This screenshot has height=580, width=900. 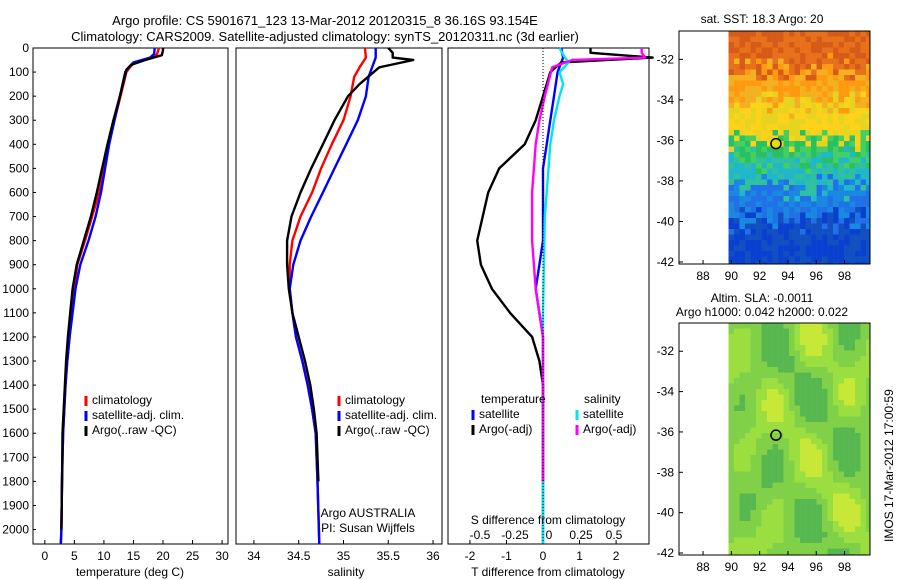 I want to click on map-ytick-label: -42, so click(x=666, y=553).